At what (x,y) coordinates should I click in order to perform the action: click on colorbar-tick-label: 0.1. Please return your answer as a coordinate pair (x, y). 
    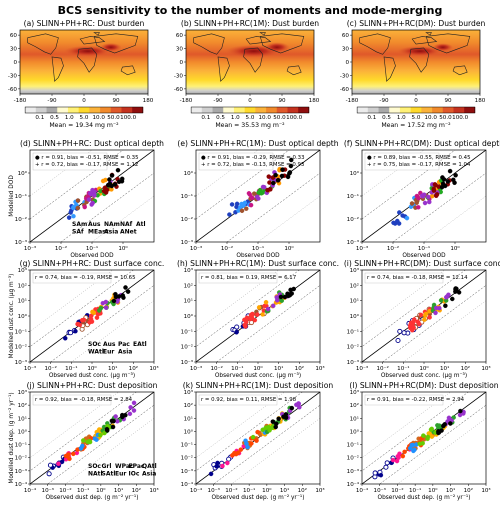
    Looking at the image, I should click on (205, 118).